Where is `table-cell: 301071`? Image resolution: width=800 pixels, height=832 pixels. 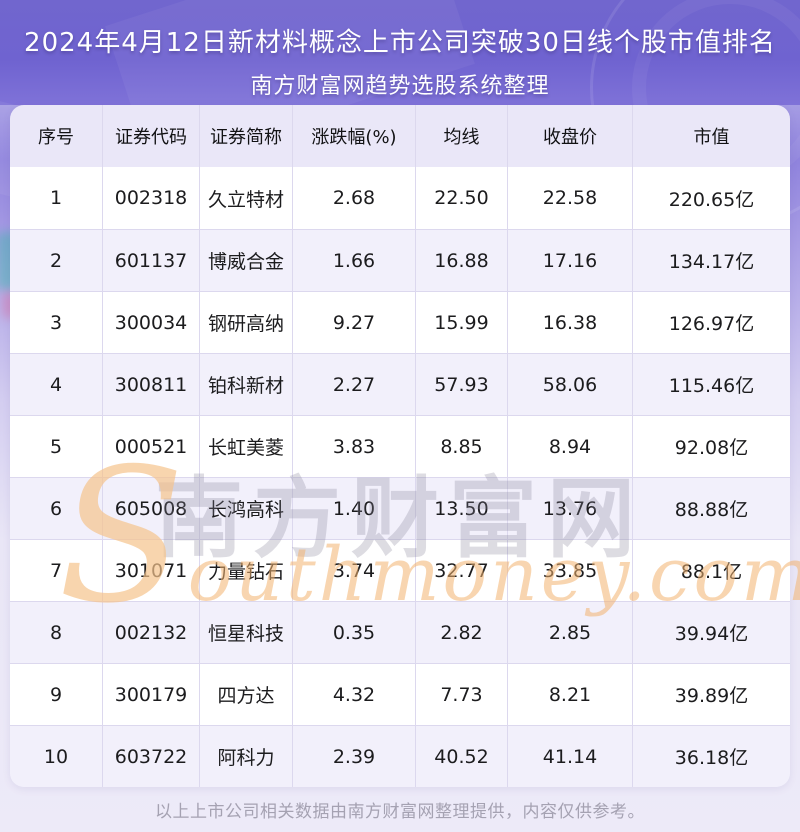 table-cell: 301071 is located at coordinates (151, 570).